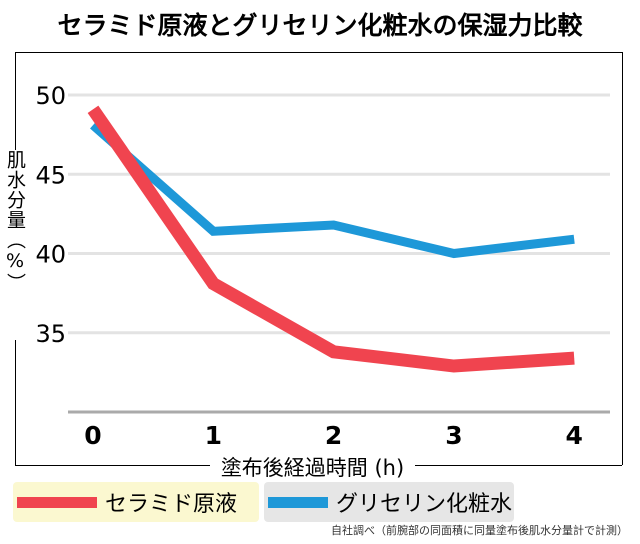 The width and height of the screenshot is (640, 544). I want to click on y-tick-label: 35, so click(50, 334).